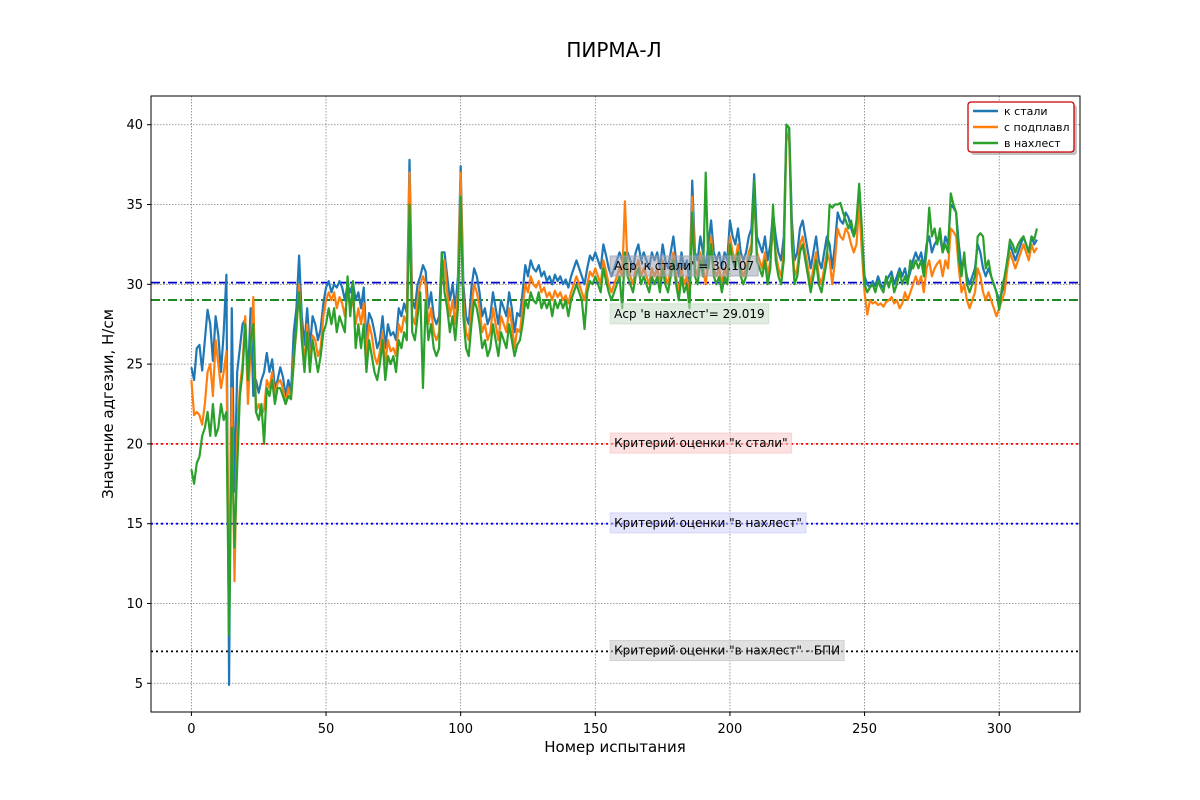 The image size is (1200, 800). I want to click on y-tick-label: 35, so click(134, 205).